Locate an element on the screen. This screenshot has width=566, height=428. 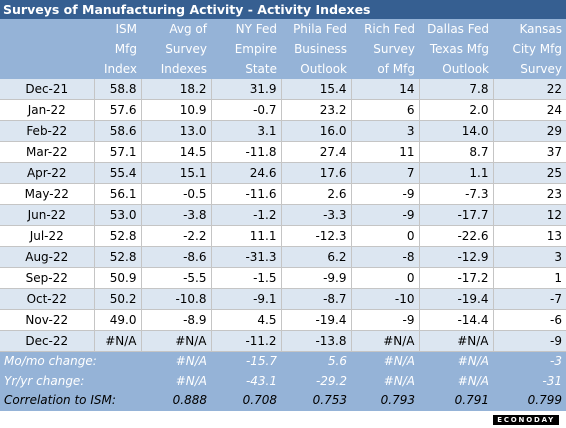
table-row: Mar-22 57.1 14.5 -11.8 27.4 11 8.7 37 is located at coordinates (283, 152).